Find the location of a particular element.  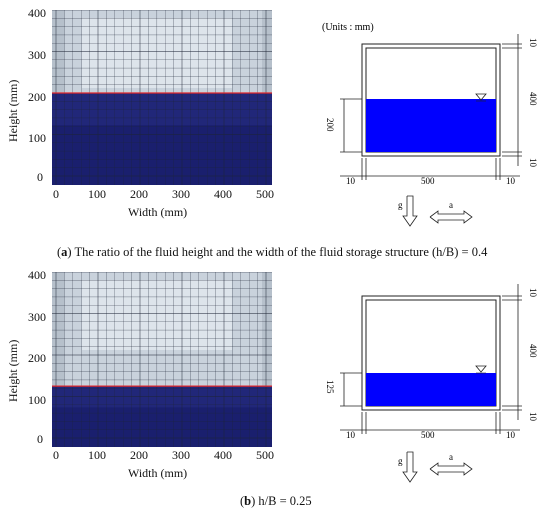

fluid-highlight is located at coordinates (162, 109).